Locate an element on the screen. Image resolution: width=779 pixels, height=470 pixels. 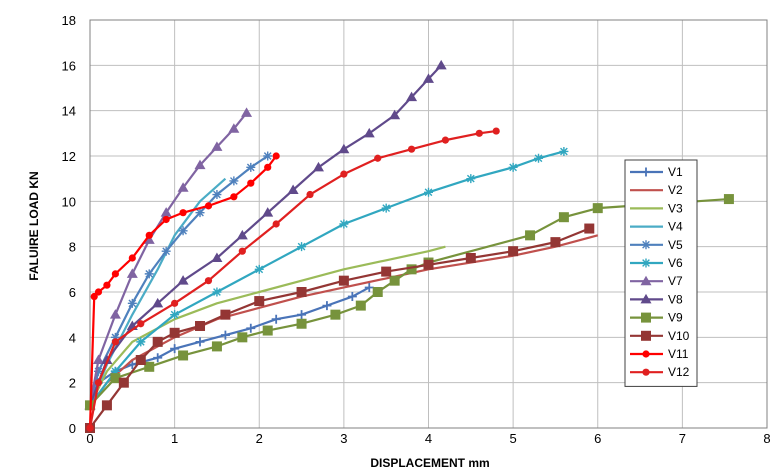
legend-label-v11: V11 is located at coordinates (678, 354).